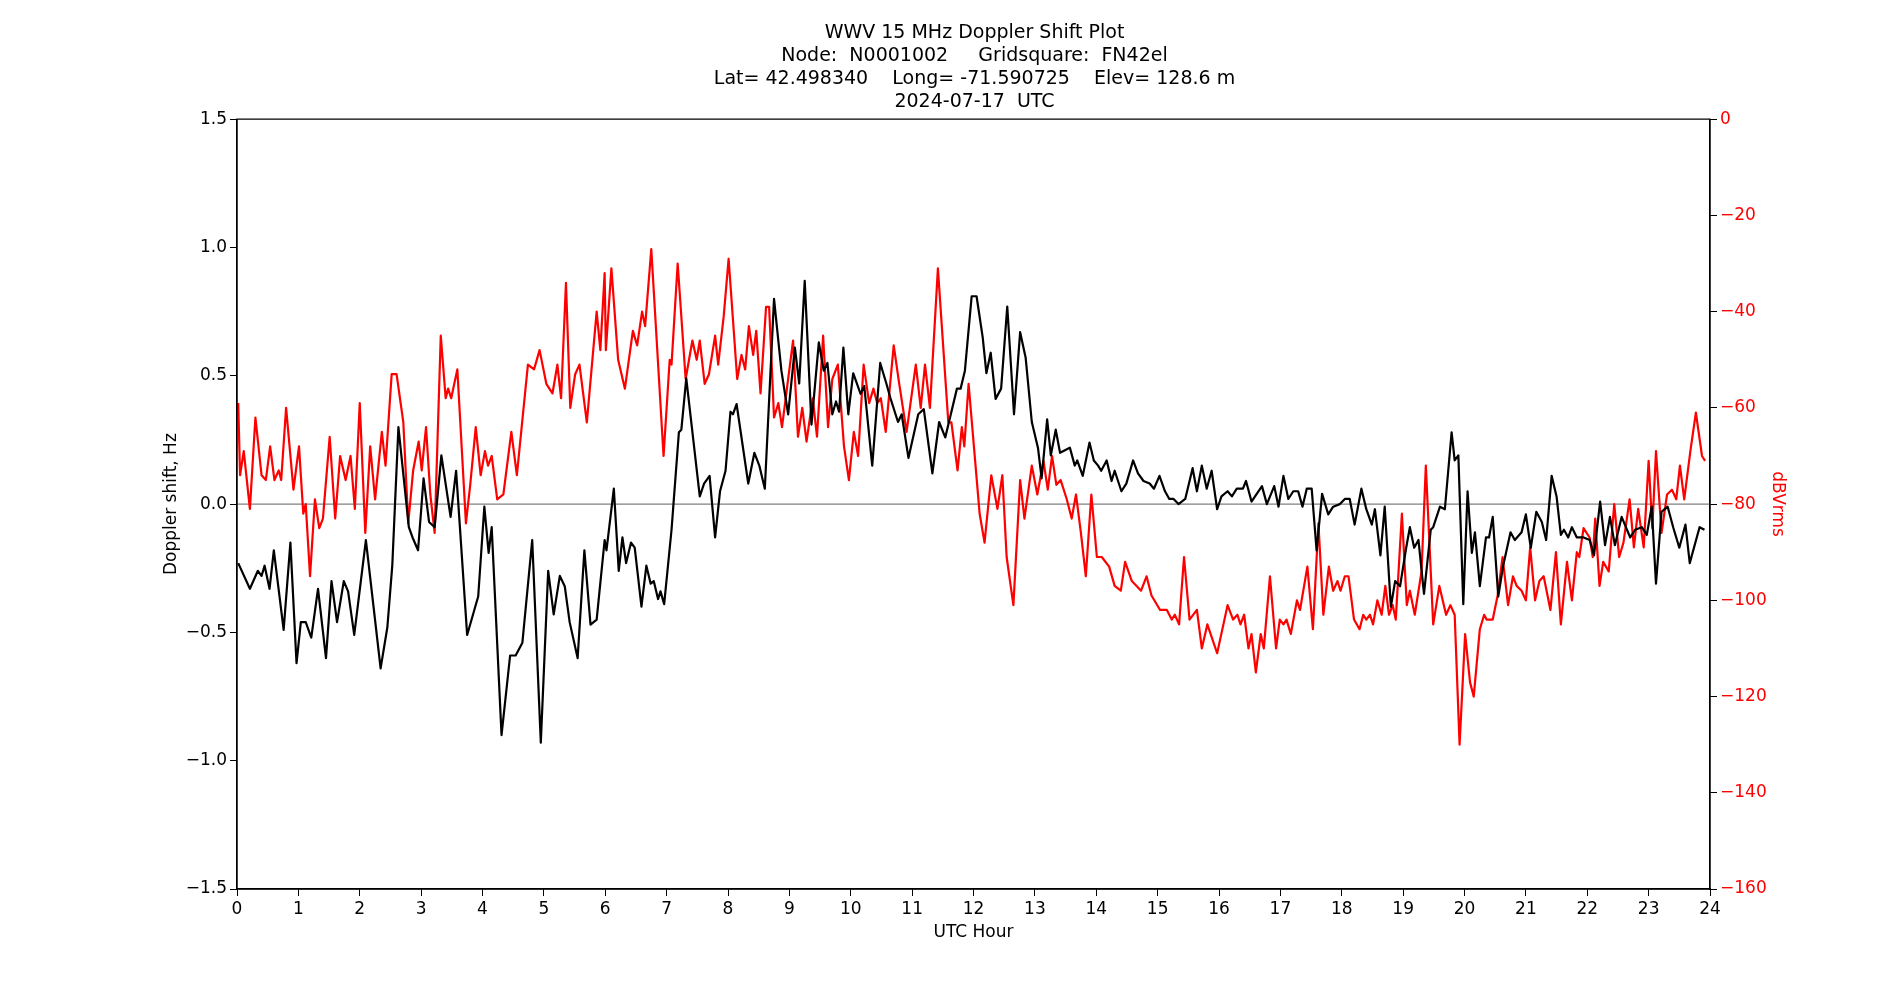 The width and height of the screenshot is (1900, 1000). Describe the element at coordinates (1779, 504) in the screenshot. I see `y2-axis-title: dBVrms` at that location.